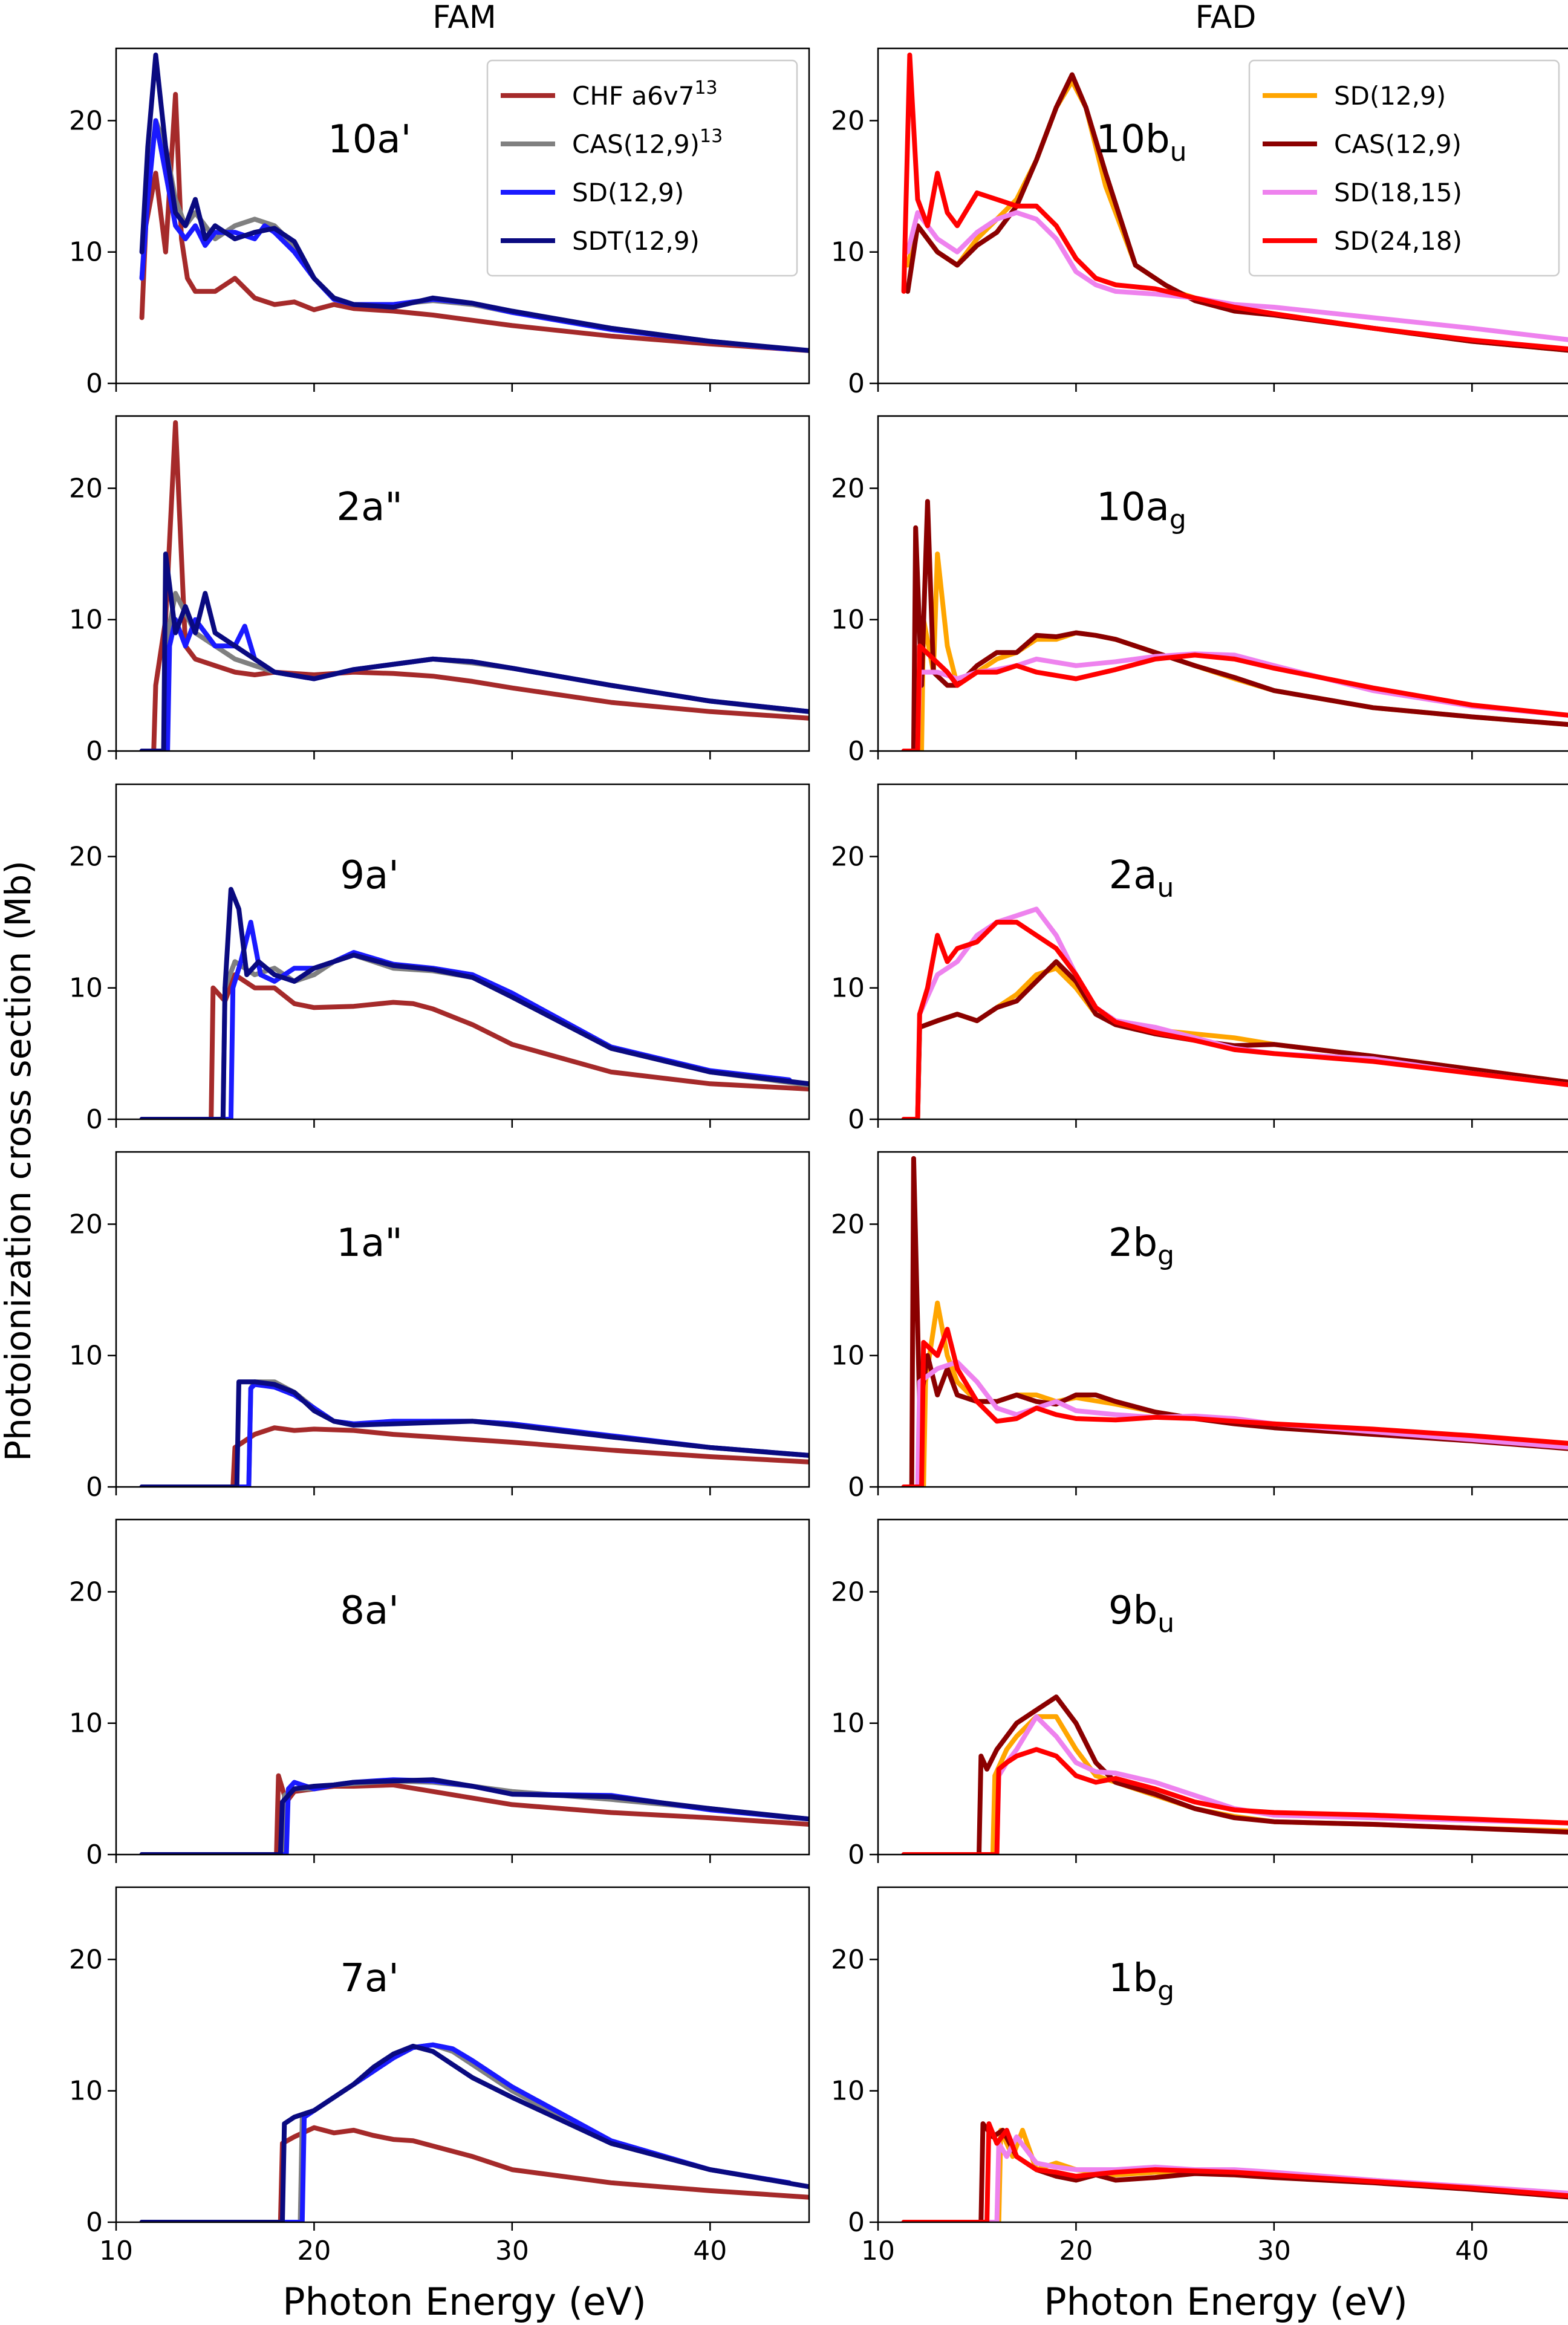 The width and height of the screenshot is (1568, 2325). What do you see at coordinates (1133, 876) in the screenshot?
I see `panel-fad-3-orbital-label-main: 2a` at bounding box center [1133, 876].